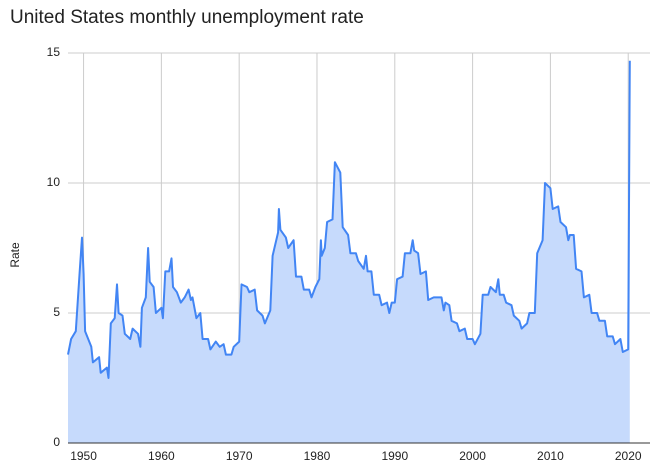 Image resolution: width=652 pixels, height=472 pixels. I want to click on y-axis-label: Rate, so click(15, 255).